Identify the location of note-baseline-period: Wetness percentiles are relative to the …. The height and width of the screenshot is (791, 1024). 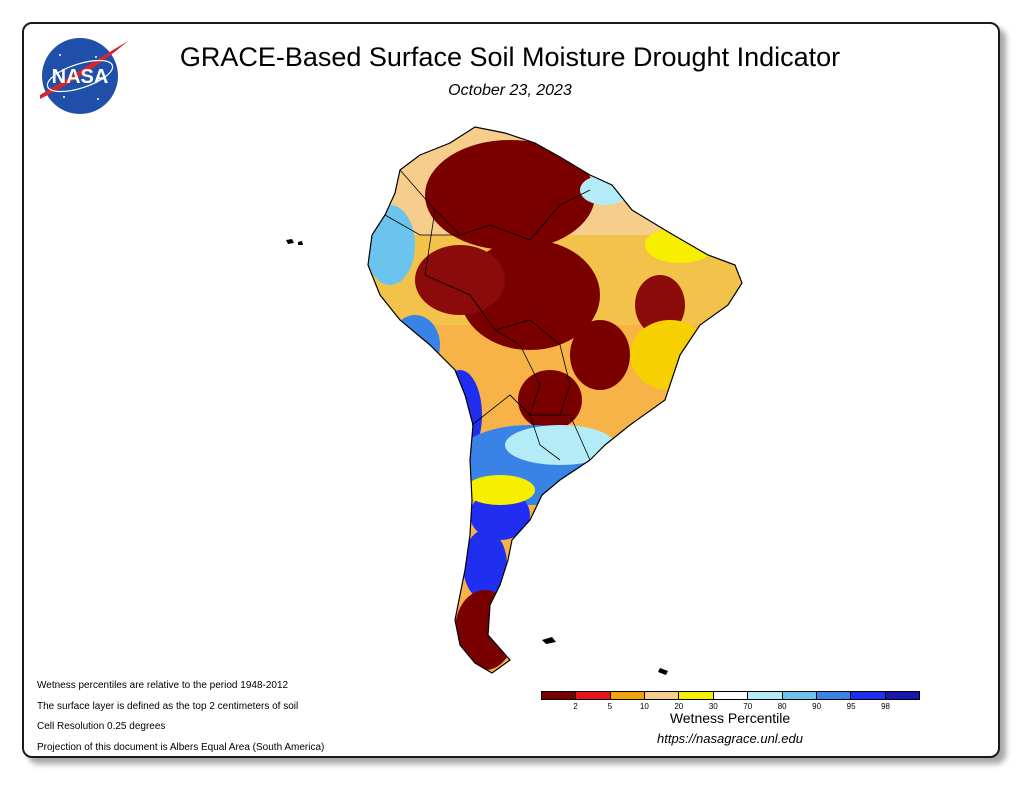
(163, 685).